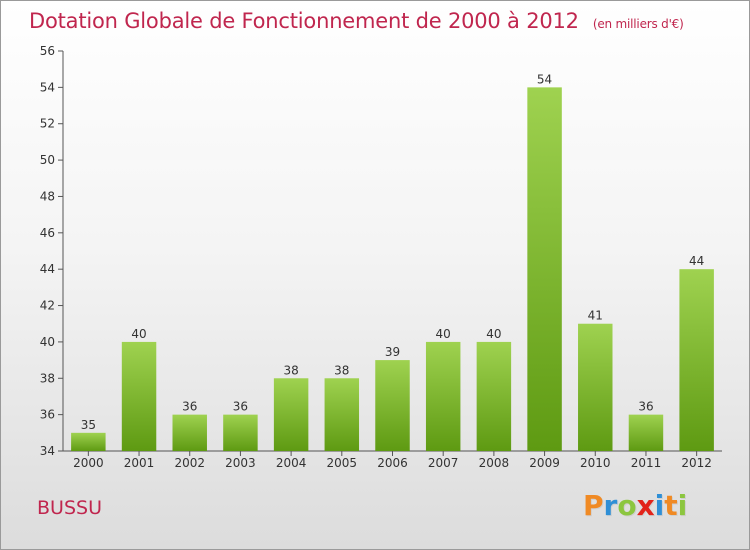 This screenshot has height=550, width=750. I want to click on x-tick-label: 2004, so click(291, 463).